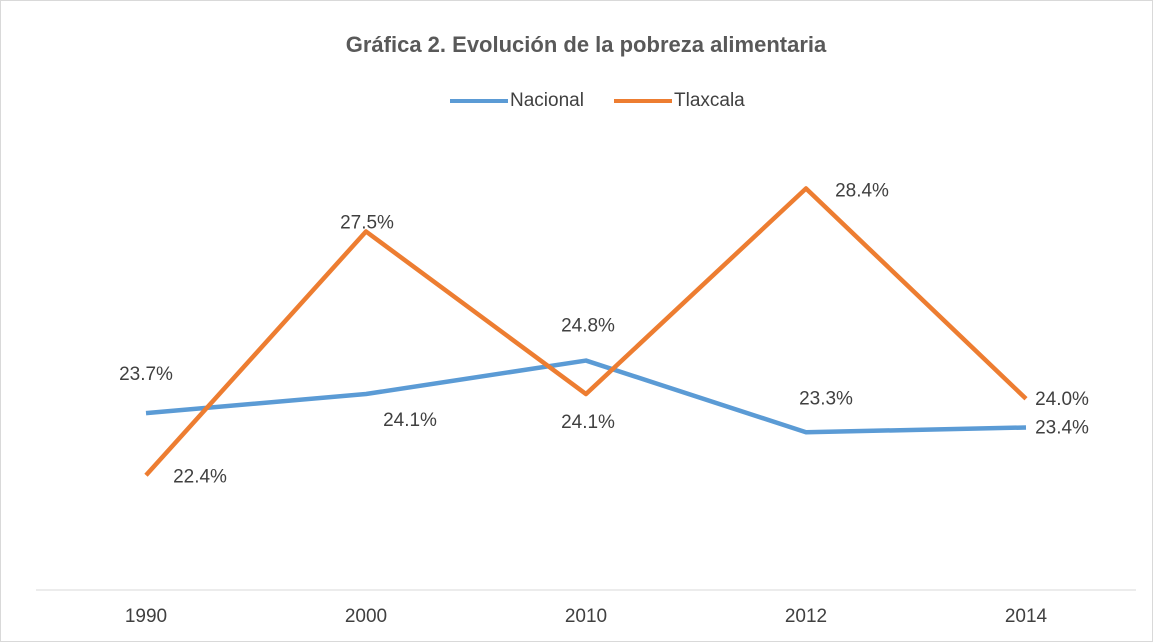 This screenshot has width=1153, height=642. What do you see at coordinates (200, 476) in the screenshot?
I see `data-label: 22.4%` at bounding box center [200, 476].